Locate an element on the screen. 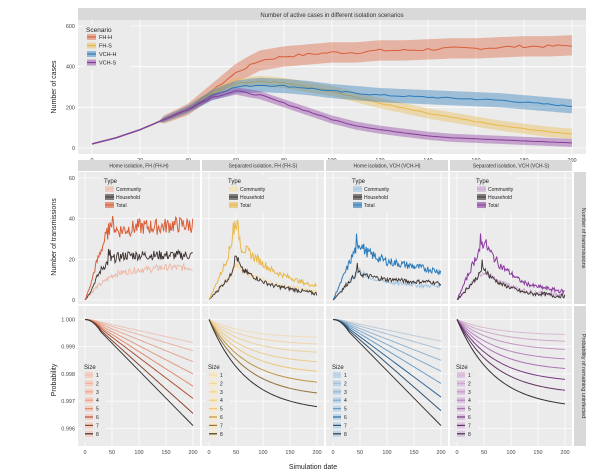  top-ytick-label: 0 is located at coordinates (73, 149).